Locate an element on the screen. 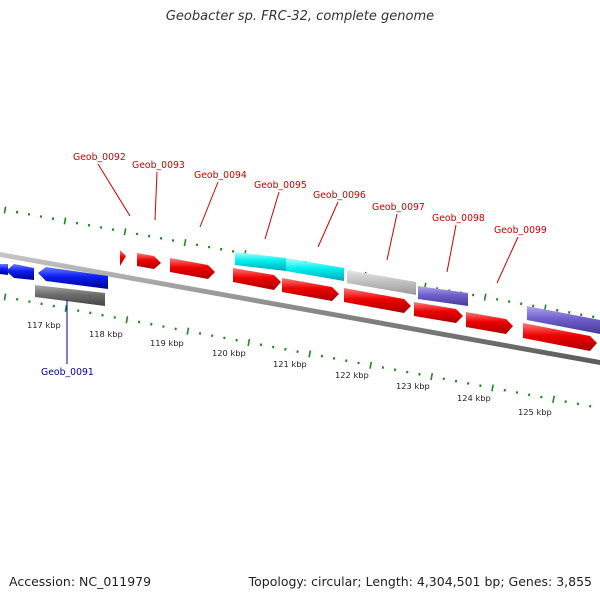 This screenshot has width=600, height=605. kbp-label: 119 kbp is located at coordinates (167, 343).